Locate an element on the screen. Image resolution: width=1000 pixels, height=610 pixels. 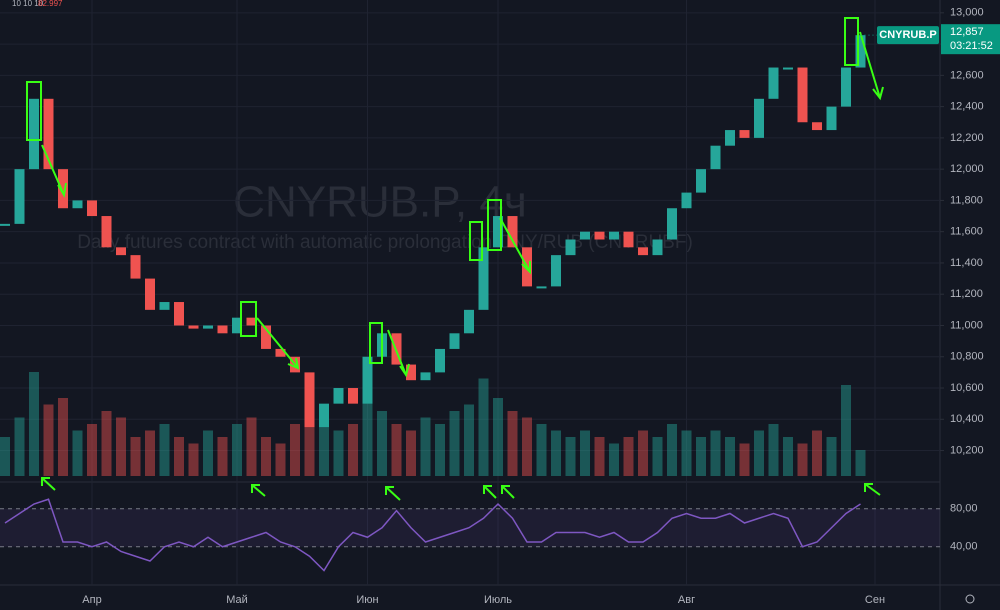
x-tick-label: Май is located at coordinates (237, 600).